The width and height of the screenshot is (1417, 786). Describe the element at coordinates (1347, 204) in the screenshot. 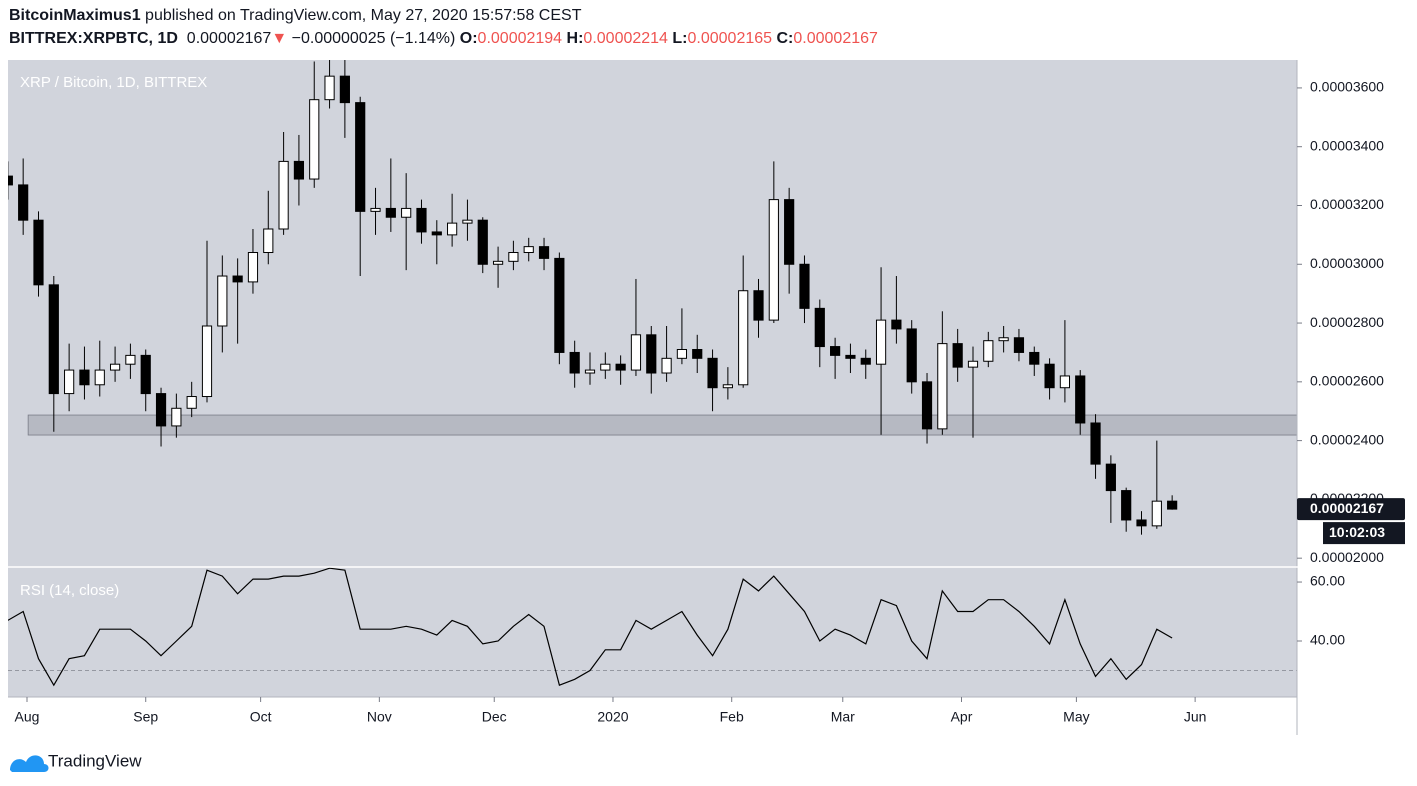

I see `y-tick-label: 0.00003200` at that location.